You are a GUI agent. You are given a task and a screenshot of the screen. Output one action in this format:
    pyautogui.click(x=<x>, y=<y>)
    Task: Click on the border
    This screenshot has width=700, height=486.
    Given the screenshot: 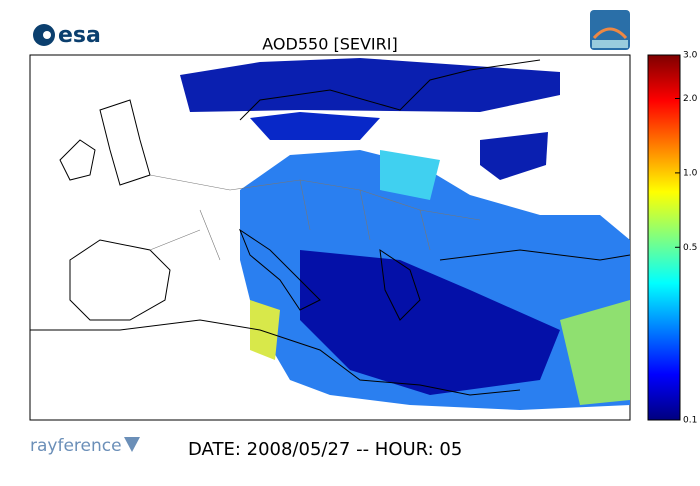 What is the action you would take?
    pyautogui.click(x=315, y=217)
    